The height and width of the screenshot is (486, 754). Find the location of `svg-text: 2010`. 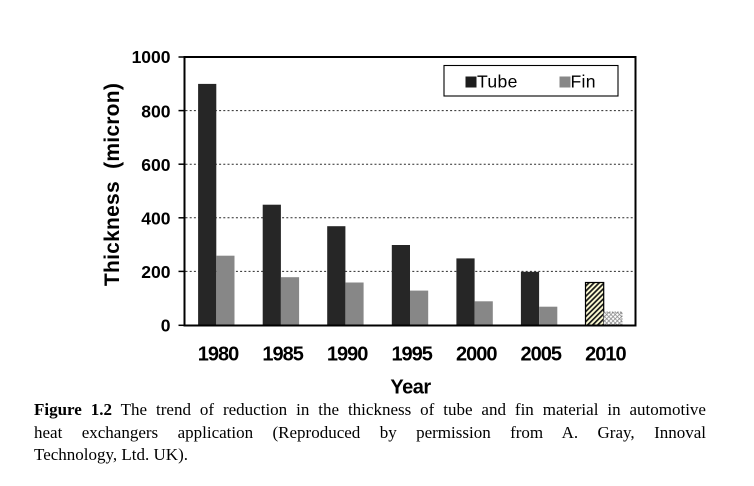

svg-text: 2010 is located at coordinates (605, 355).